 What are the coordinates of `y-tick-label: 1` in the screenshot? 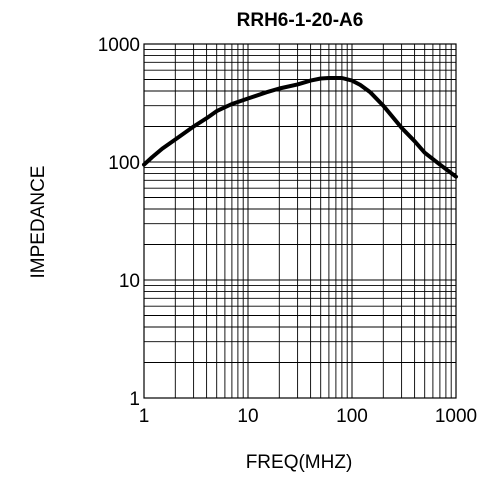 It's located at (134, 399).